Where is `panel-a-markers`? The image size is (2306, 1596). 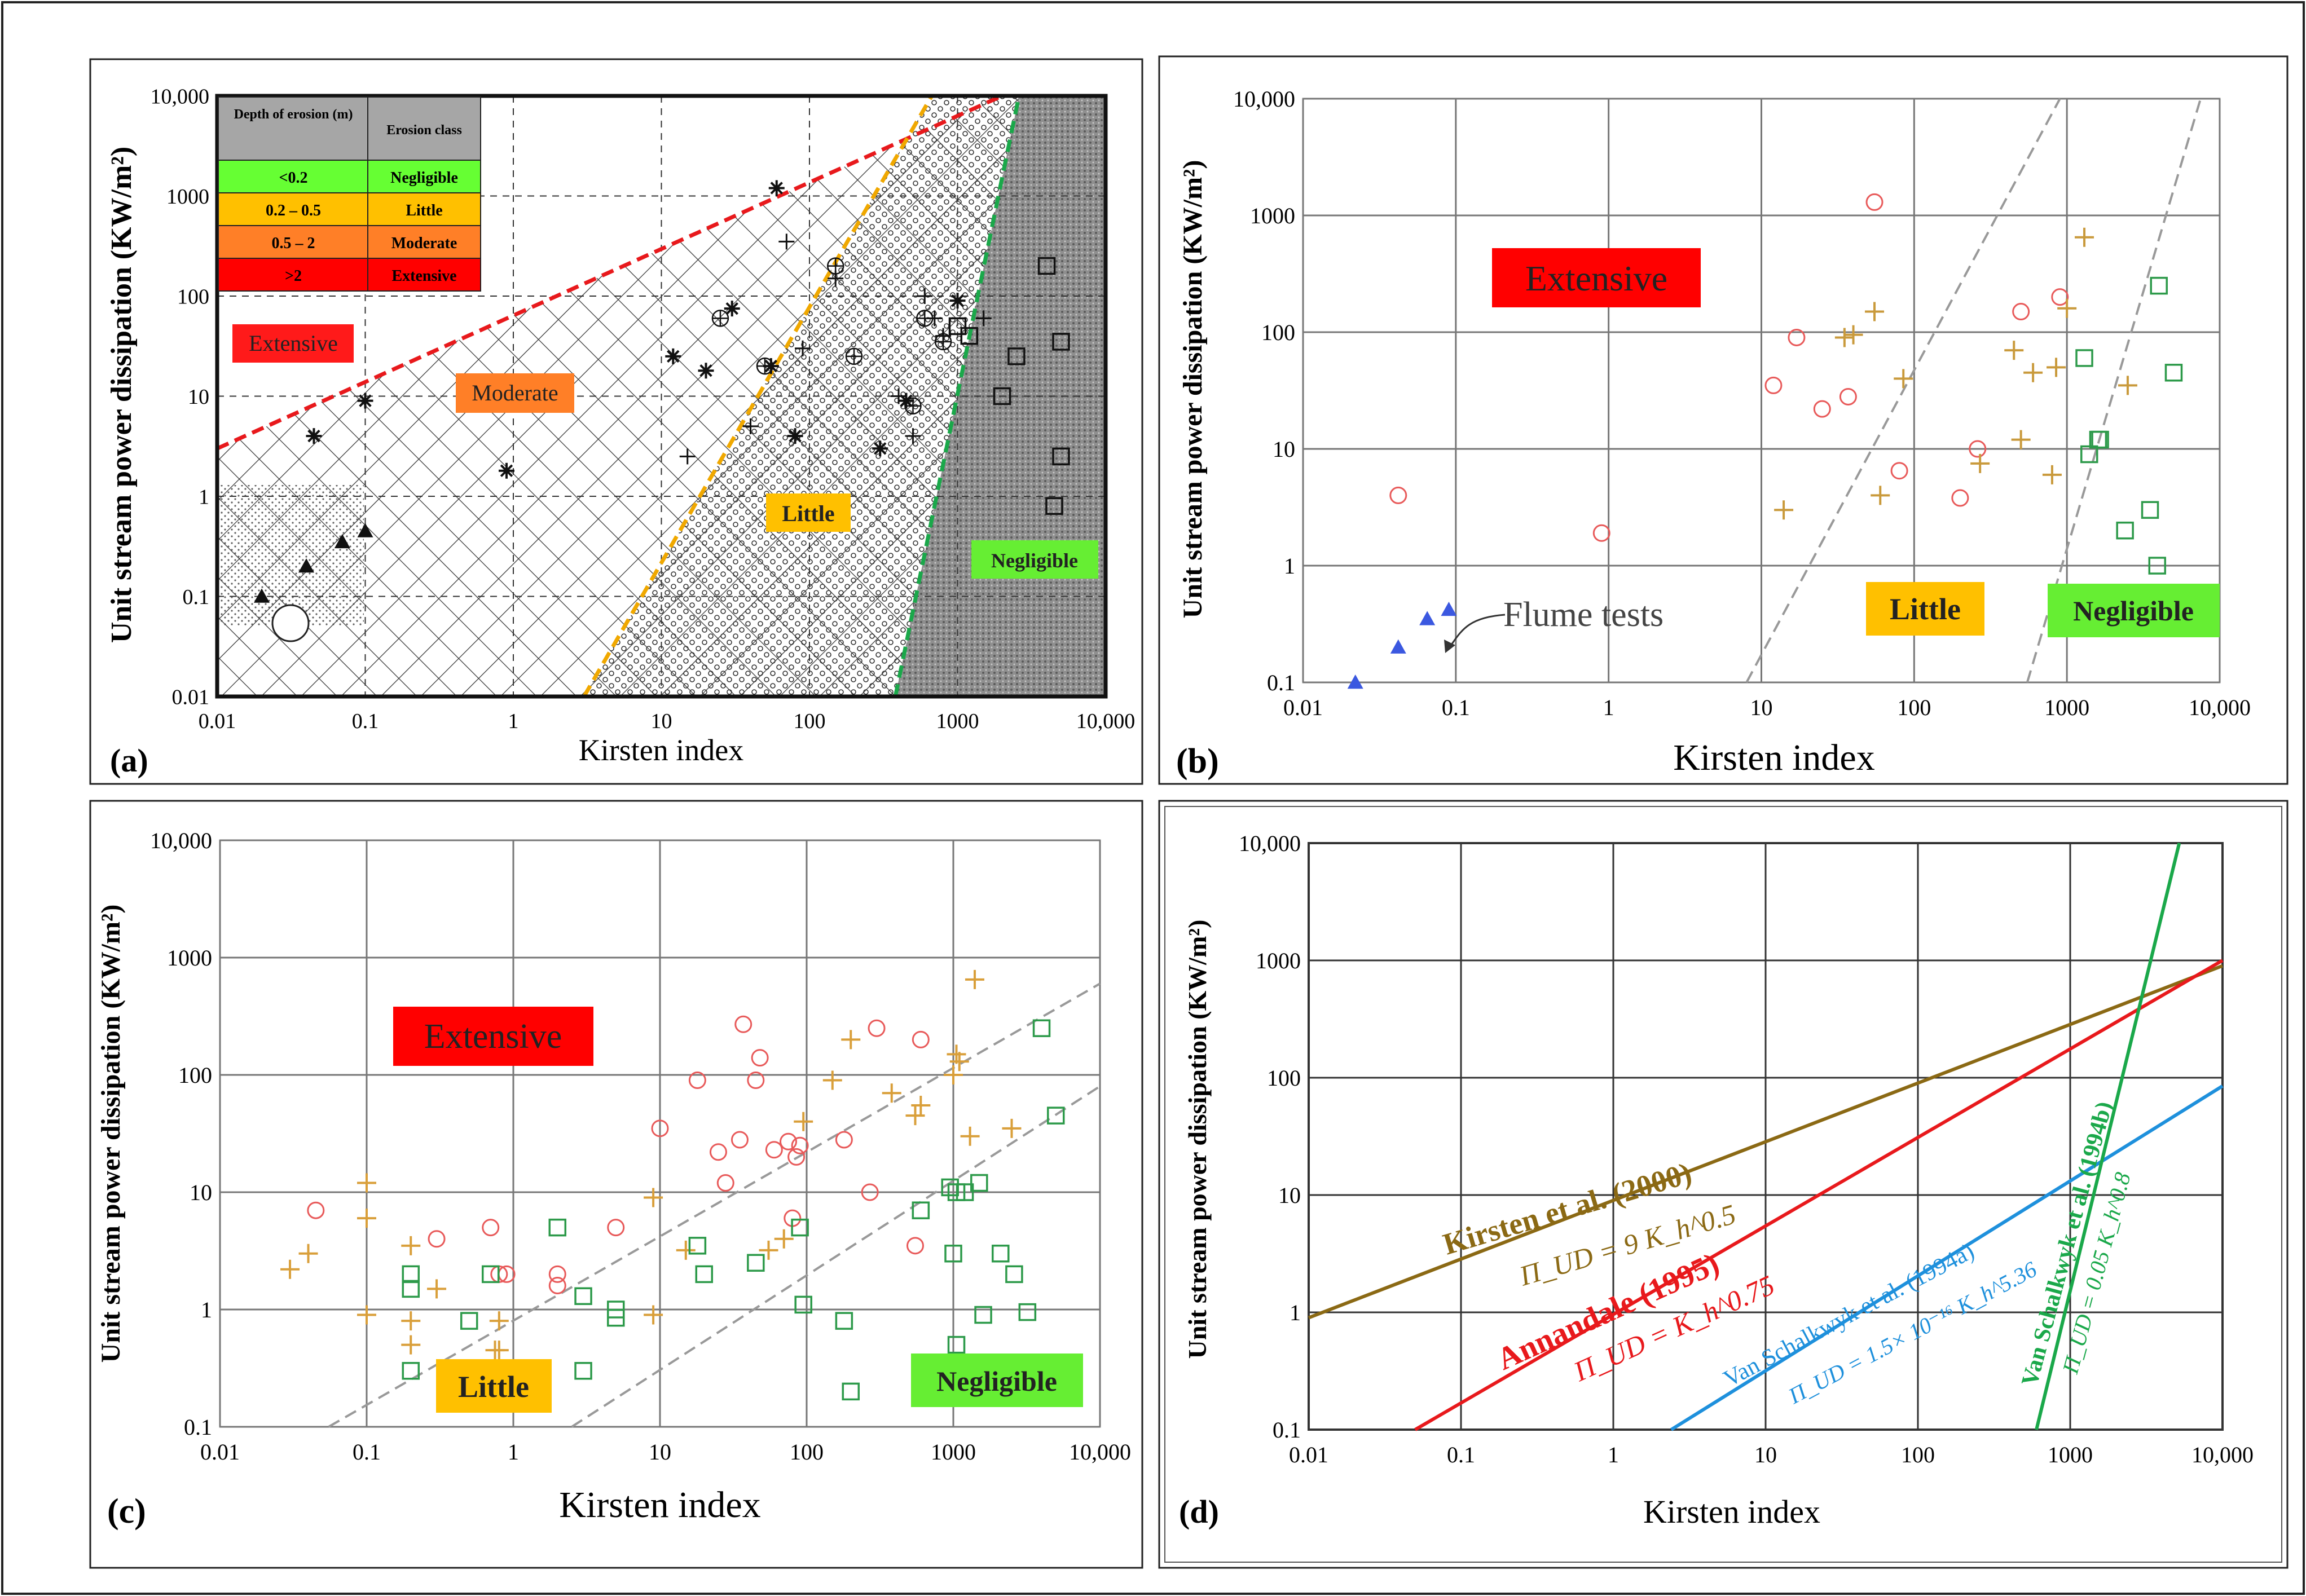 panel-a-markers is located at coordinates (662, 391).